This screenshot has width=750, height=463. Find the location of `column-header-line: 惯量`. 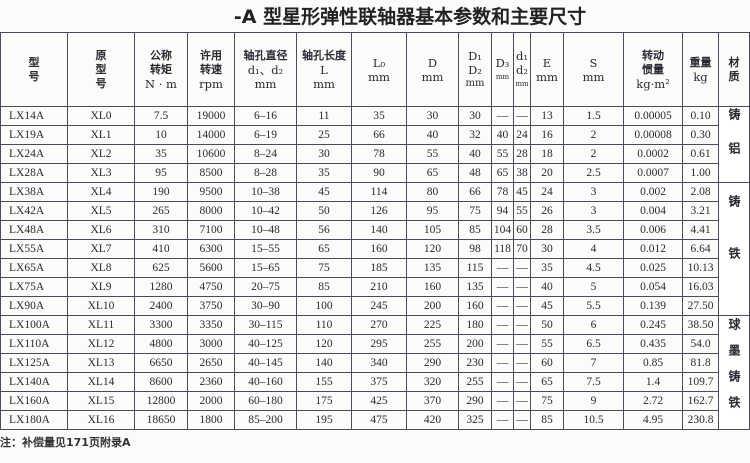

column-header-line: 惯量 is located at coordinates (653, 69).